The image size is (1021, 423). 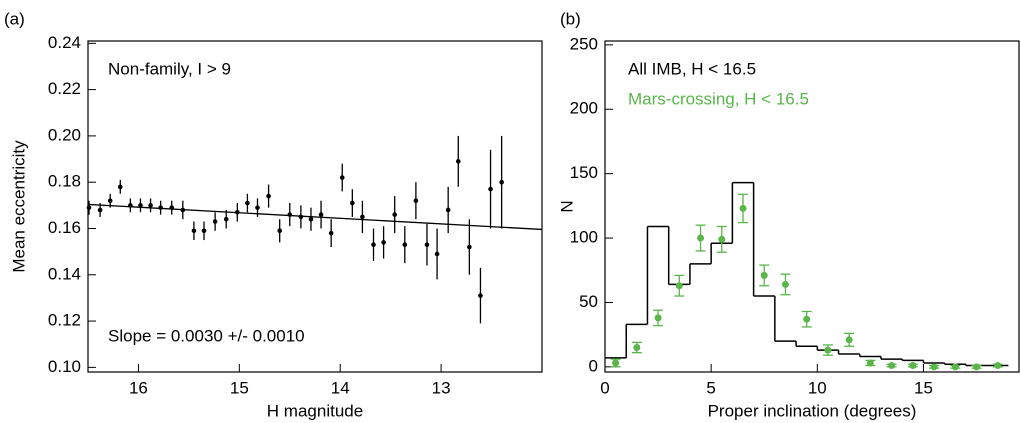 I want to click on y-tick-label: 0.20, so click(x=64, y=134).